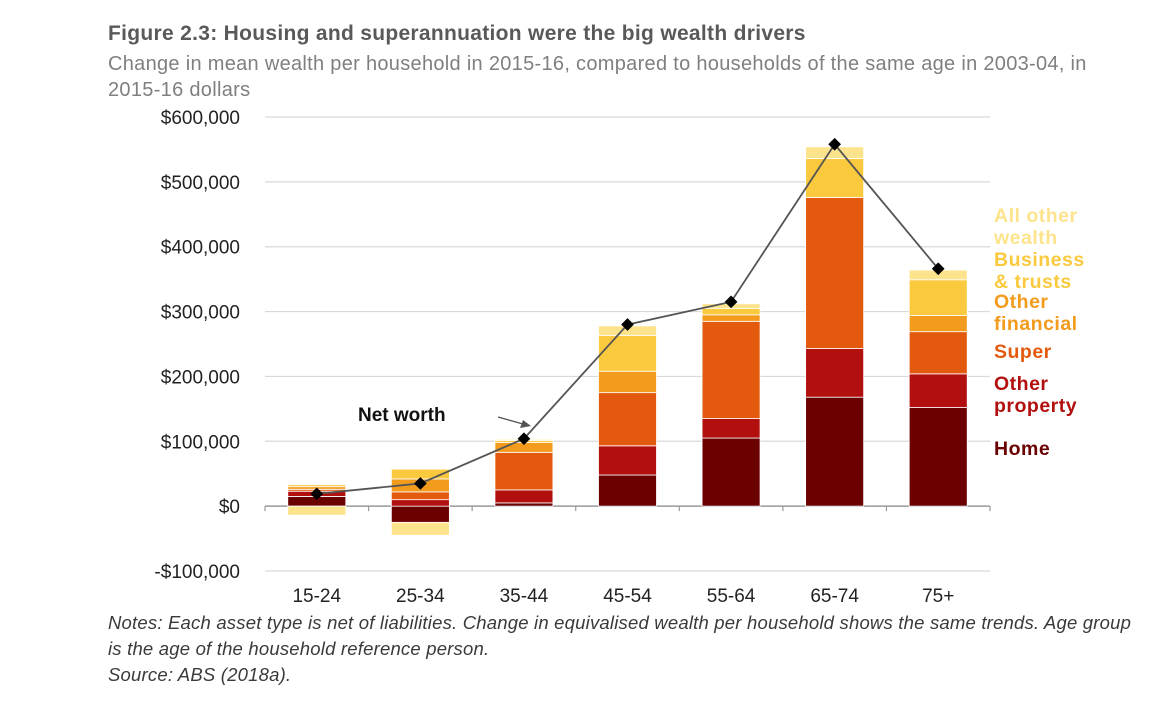 The image size is (1160, 704). What do you see at coordinates (510, 420) in the screenshot?
I see `net-worth-arrow` at bounding box center [510, 420].